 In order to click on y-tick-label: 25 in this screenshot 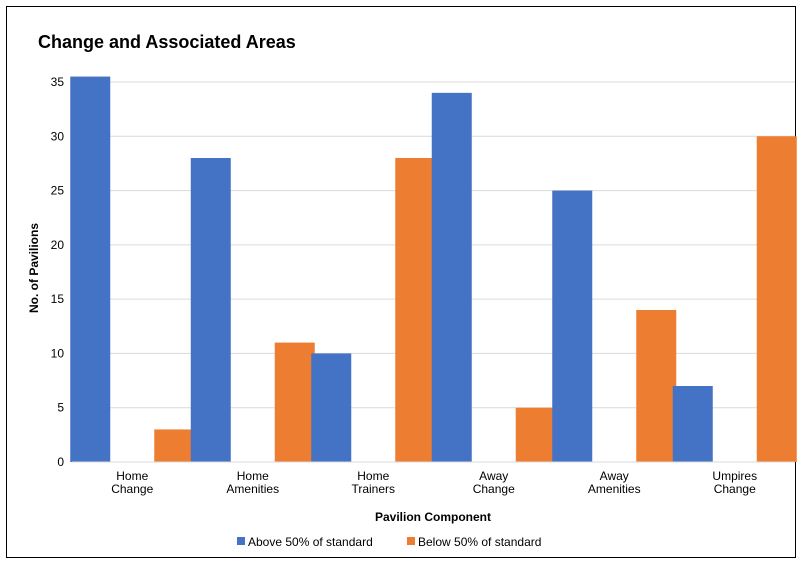, I will do `click(58, 191)`.